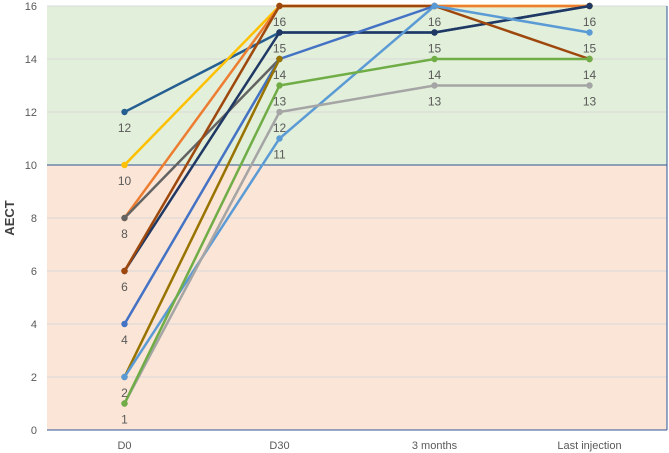  I want to click on data-label: 6, so click(124, 287).